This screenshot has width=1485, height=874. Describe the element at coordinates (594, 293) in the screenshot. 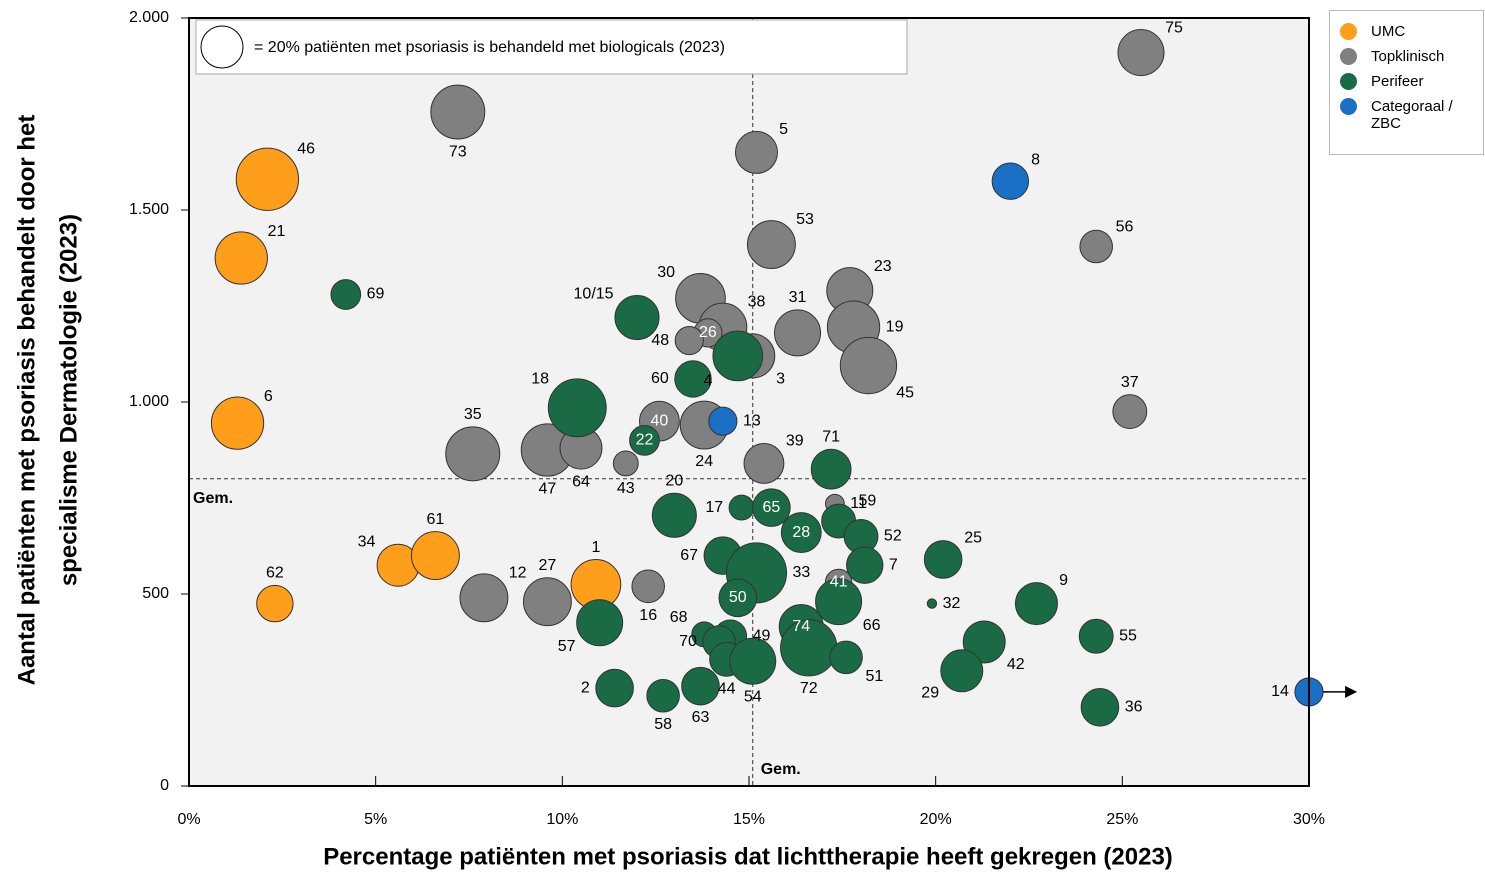

I see `bubble-label: 10/15` at that location.